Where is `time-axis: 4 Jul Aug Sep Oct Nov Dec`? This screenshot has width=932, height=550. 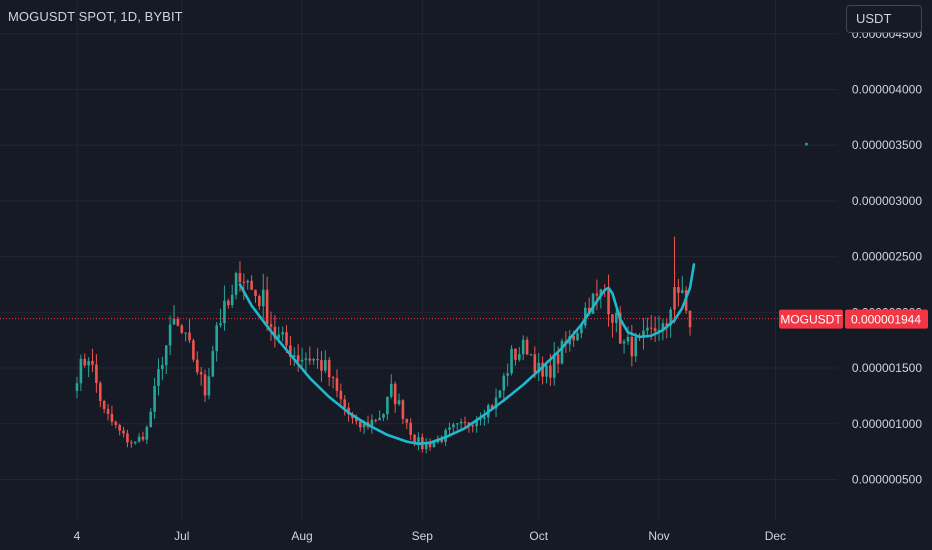
time-axis: 4 Jul Aug Sep Oct Nov Dec is located at coordinates (430, 536).